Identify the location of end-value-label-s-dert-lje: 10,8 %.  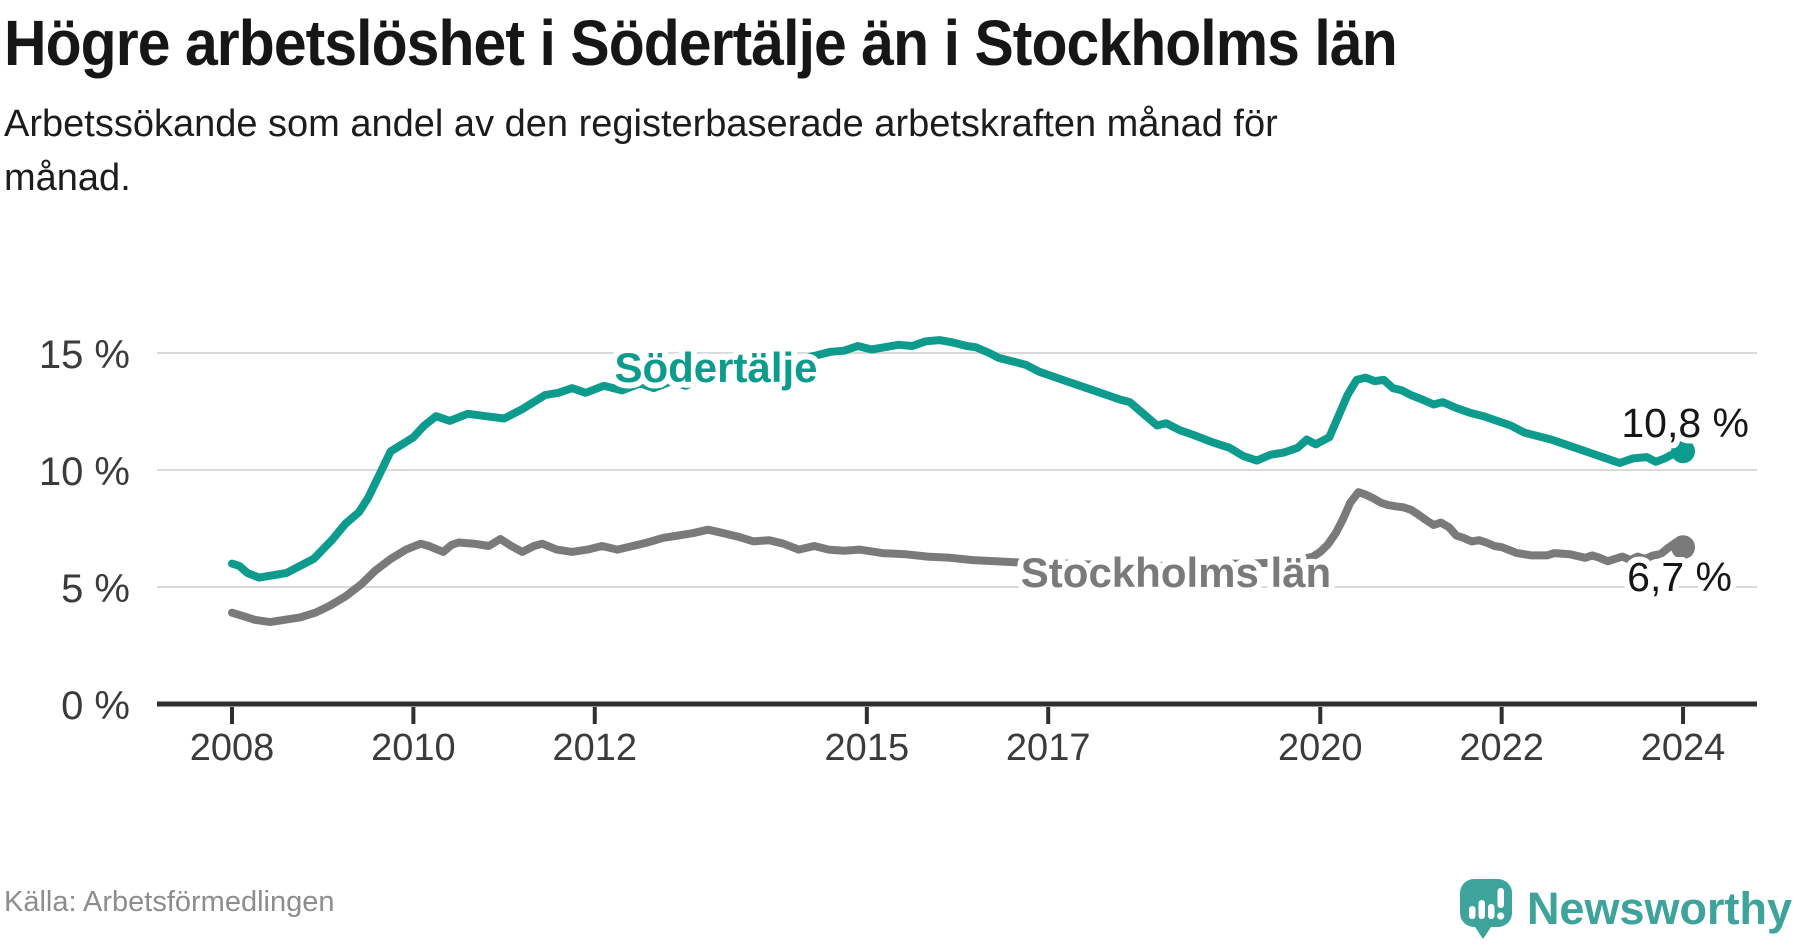
(1685, 423).